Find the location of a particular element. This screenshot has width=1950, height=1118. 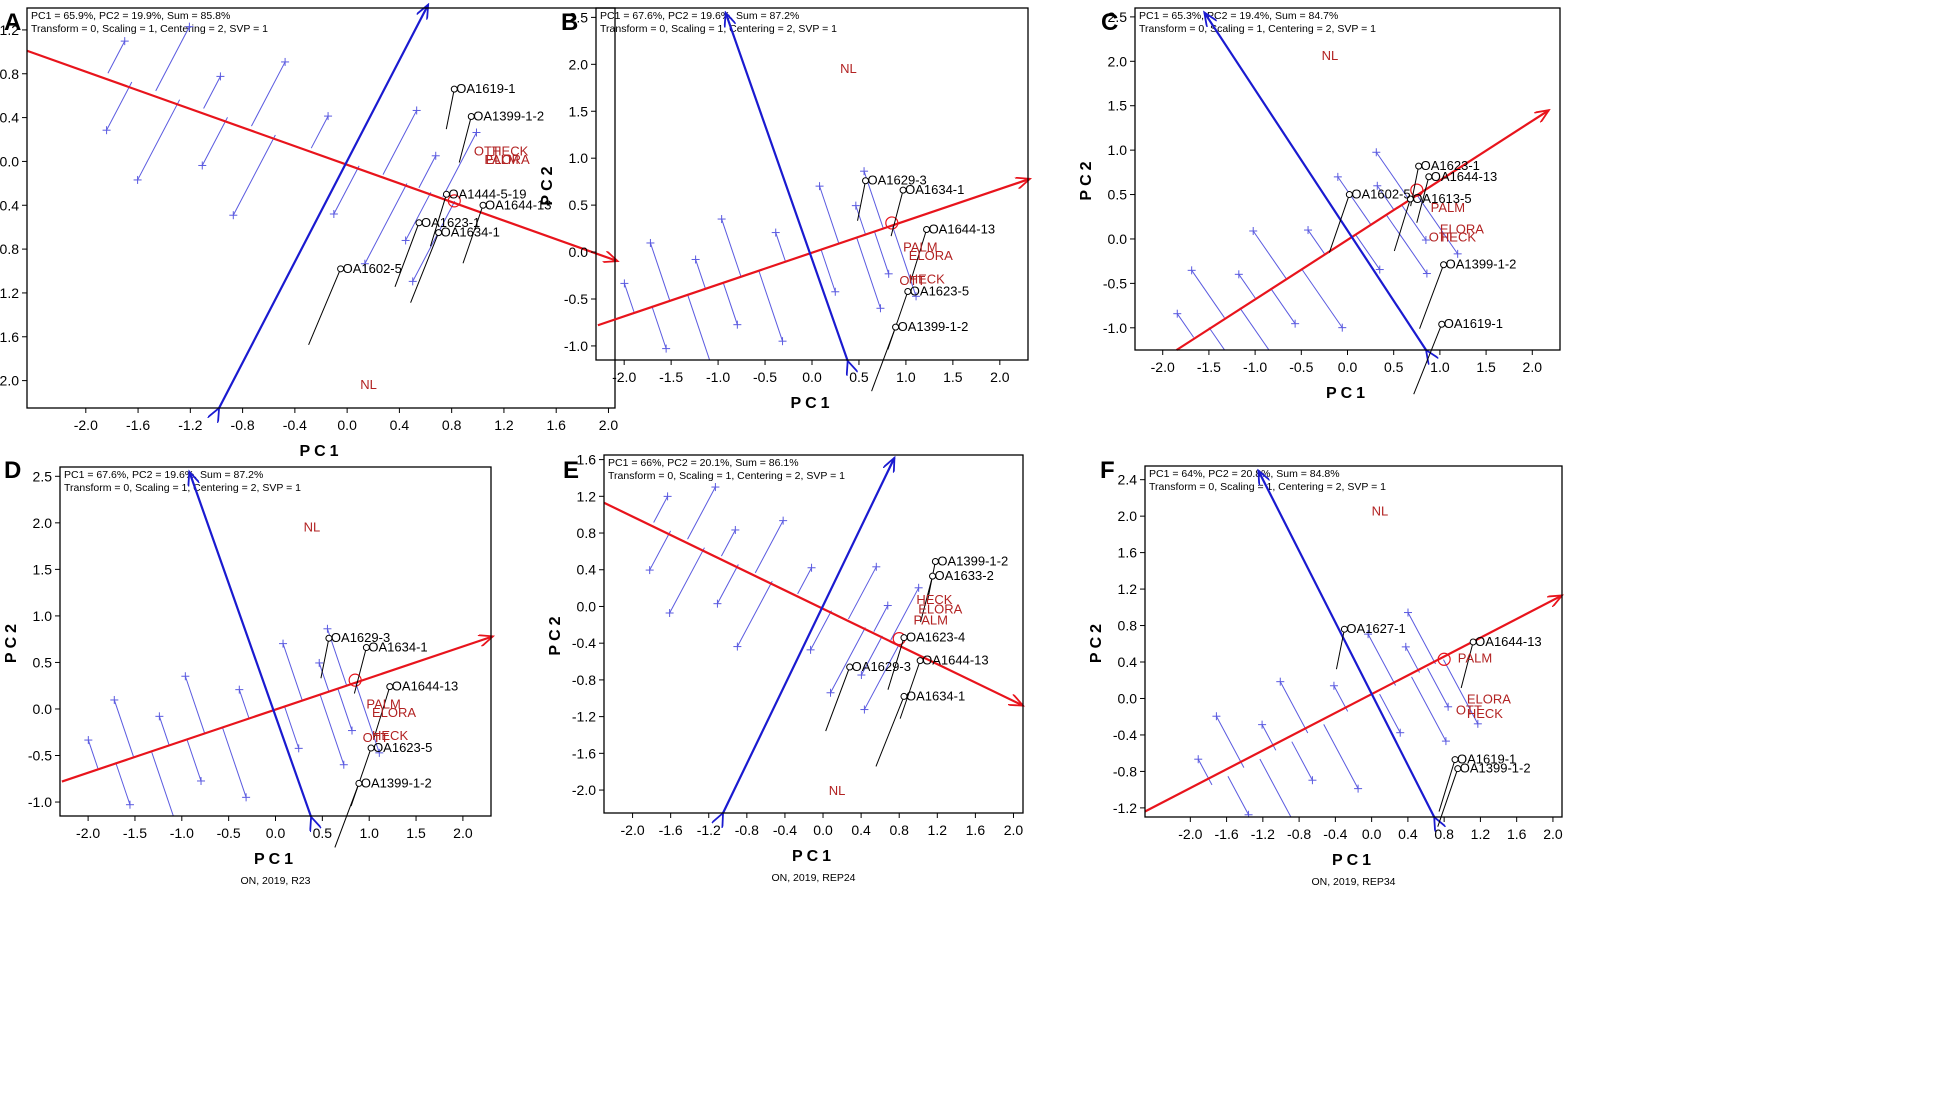

genotype-label: OA1623-4 is located at coordinates (935, 637).